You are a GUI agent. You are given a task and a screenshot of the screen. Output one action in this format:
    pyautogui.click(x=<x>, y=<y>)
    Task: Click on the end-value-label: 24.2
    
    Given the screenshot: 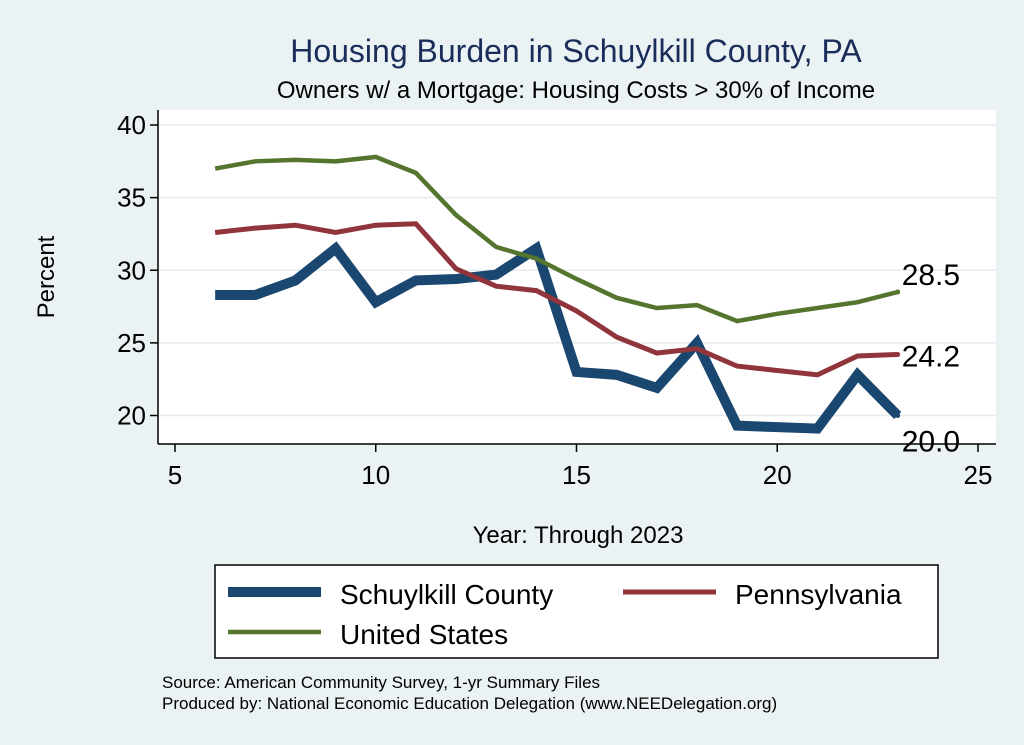 What is the action you would take?
    pyautogui.click(x=931, y=356)
    